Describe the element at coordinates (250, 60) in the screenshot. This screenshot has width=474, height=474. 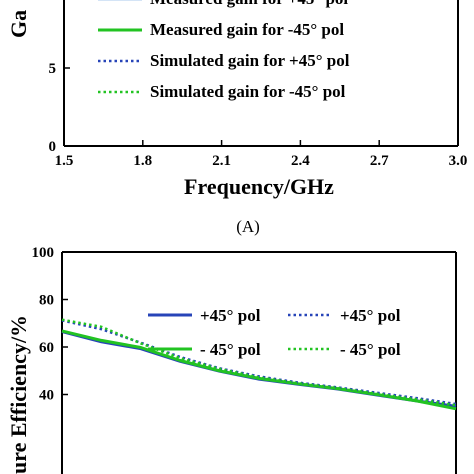
I see `chart-a-legend-label: Simulated gain for +45° pol` at that location.